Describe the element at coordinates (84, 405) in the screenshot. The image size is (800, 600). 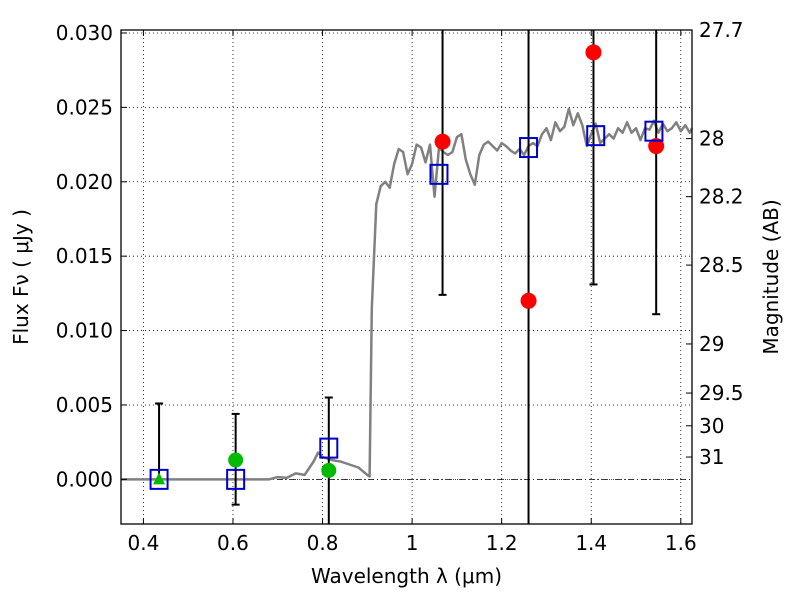
I see `y-tick-label: 0.005` at that location.